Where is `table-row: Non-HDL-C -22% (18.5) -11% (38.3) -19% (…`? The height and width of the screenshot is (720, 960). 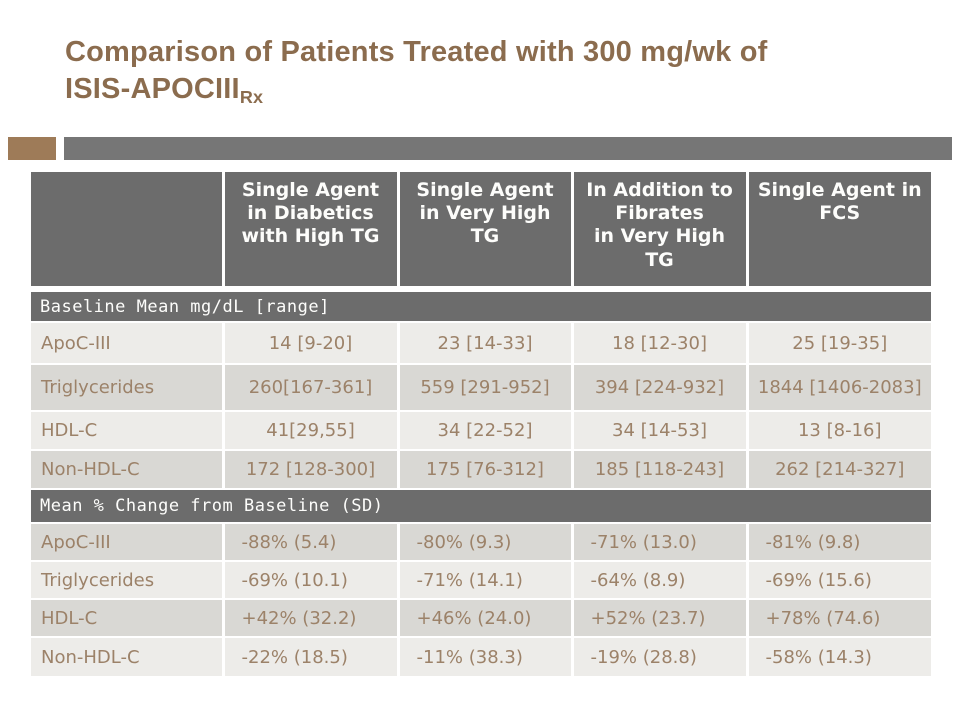
table-row: Non-HDL-C -22% (18.5) -11% (38.3) -19% (… is located at coordinates (481, 657).